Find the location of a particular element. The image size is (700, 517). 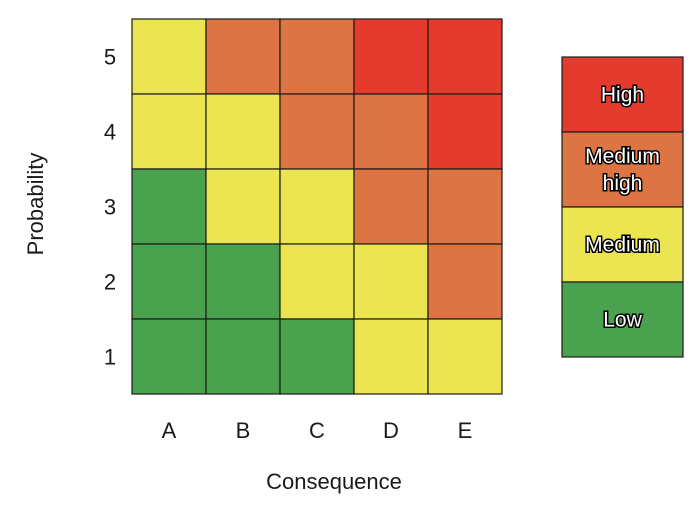

legend-swatch-high is located at coordinates (622, 94).